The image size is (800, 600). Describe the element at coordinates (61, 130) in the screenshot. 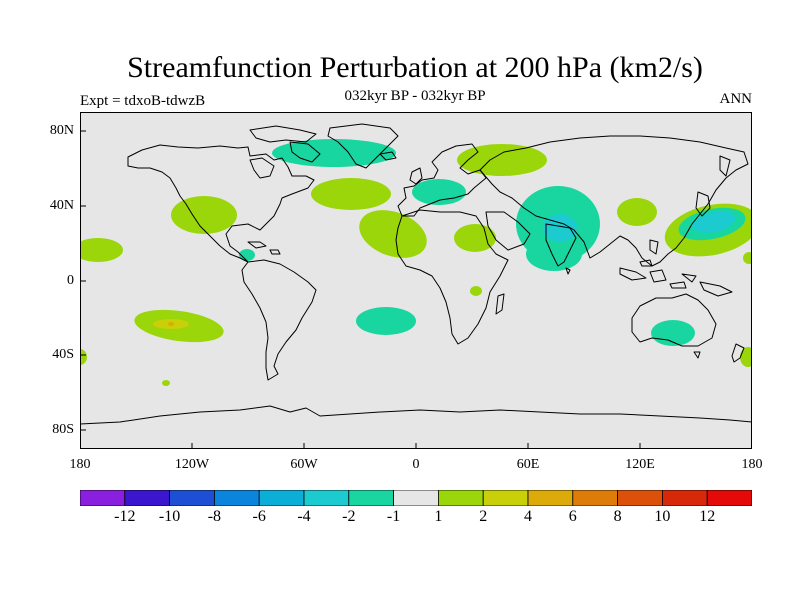

I see `lat-tick-80n: 80N` at that location.